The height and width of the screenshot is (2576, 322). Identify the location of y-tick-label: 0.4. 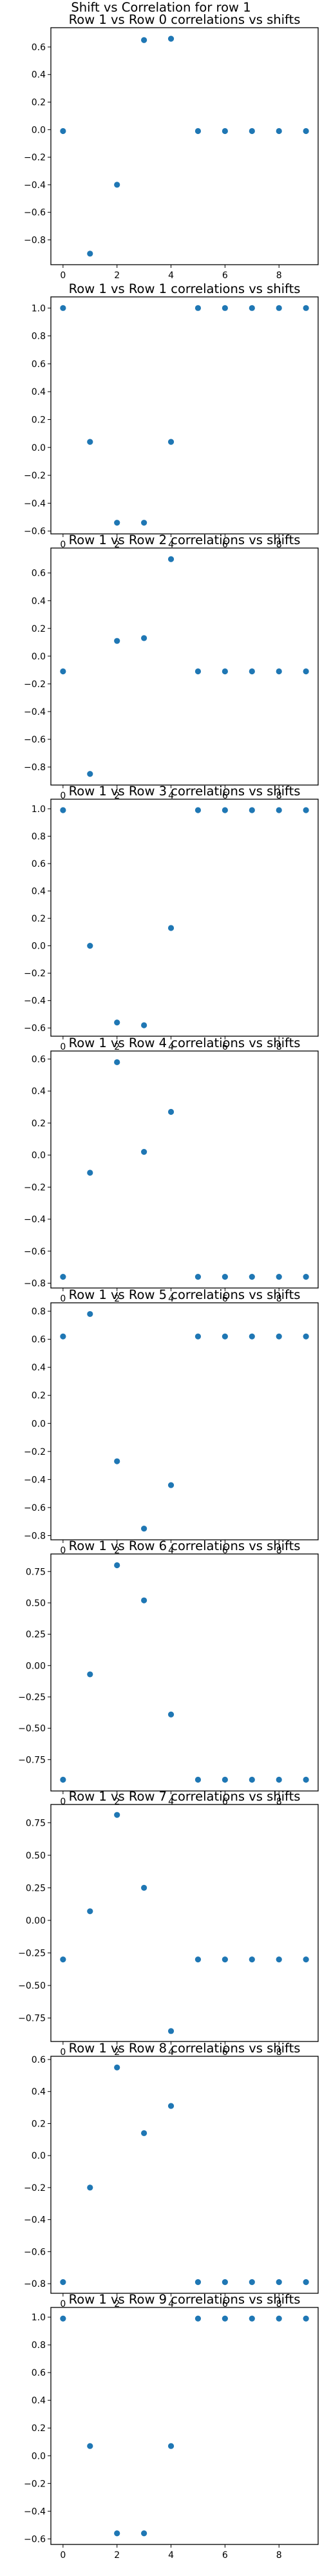
(39, 1092).